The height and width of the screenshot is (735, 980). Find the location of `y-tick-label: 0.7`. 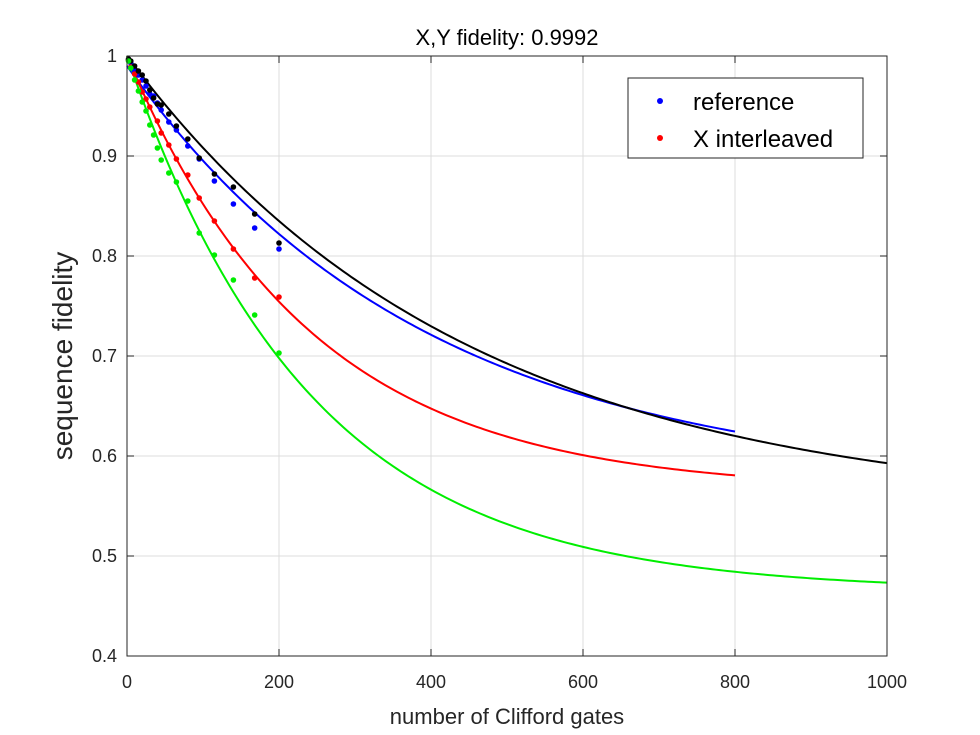

y-tick-label: 0.7 is located at coordinates (104, 356).